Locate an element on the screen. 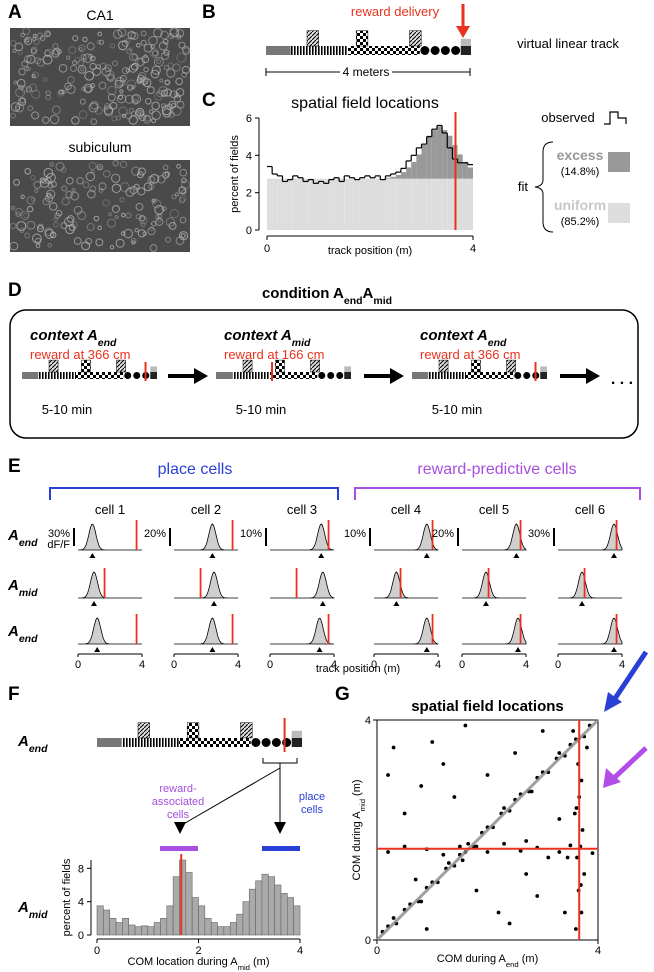 The width and height of the screenshot is (654, 972). label-sub: mid is located at coordinates (28, 593).